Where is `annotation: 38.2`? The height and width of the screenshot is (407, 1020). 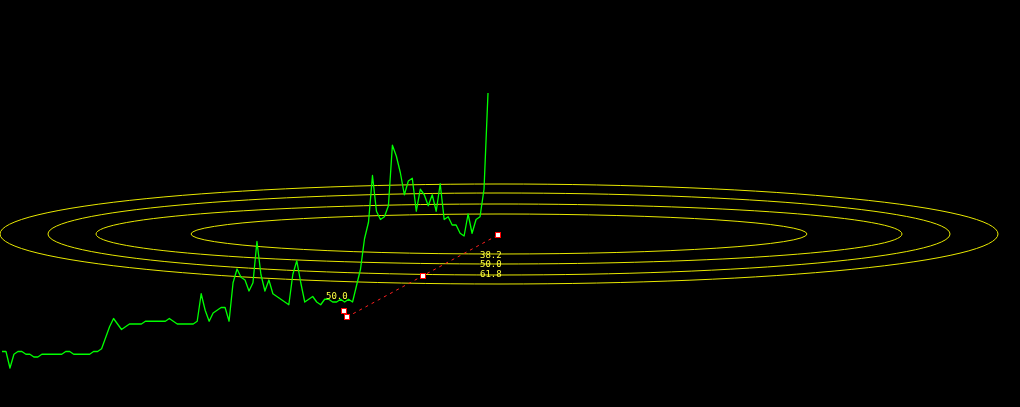 annotation: 38.2 is located at coordinates (491, 255).